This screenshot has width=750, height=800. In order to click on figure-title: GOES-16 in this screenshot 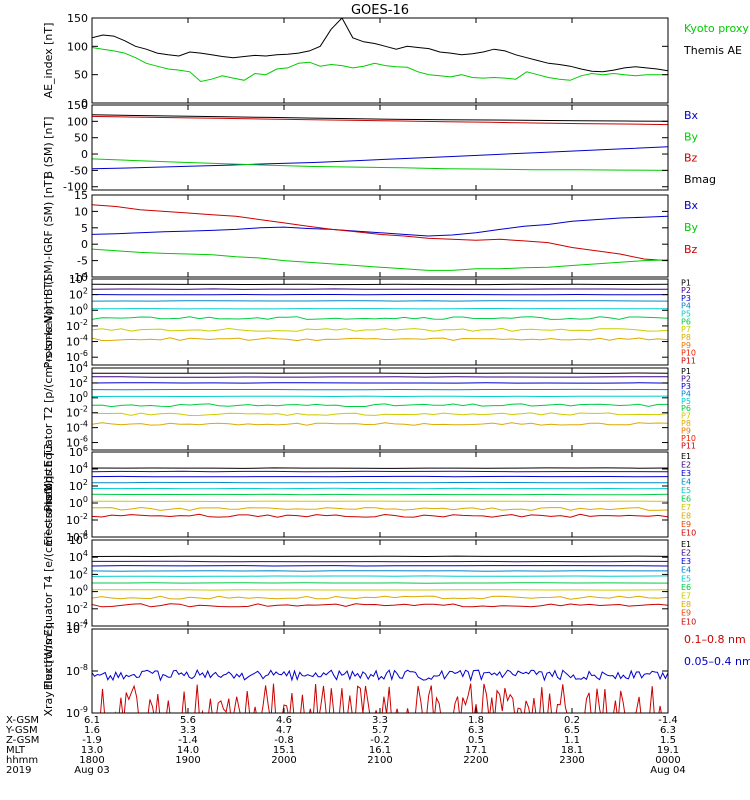, I will do `click(380, 10)`.